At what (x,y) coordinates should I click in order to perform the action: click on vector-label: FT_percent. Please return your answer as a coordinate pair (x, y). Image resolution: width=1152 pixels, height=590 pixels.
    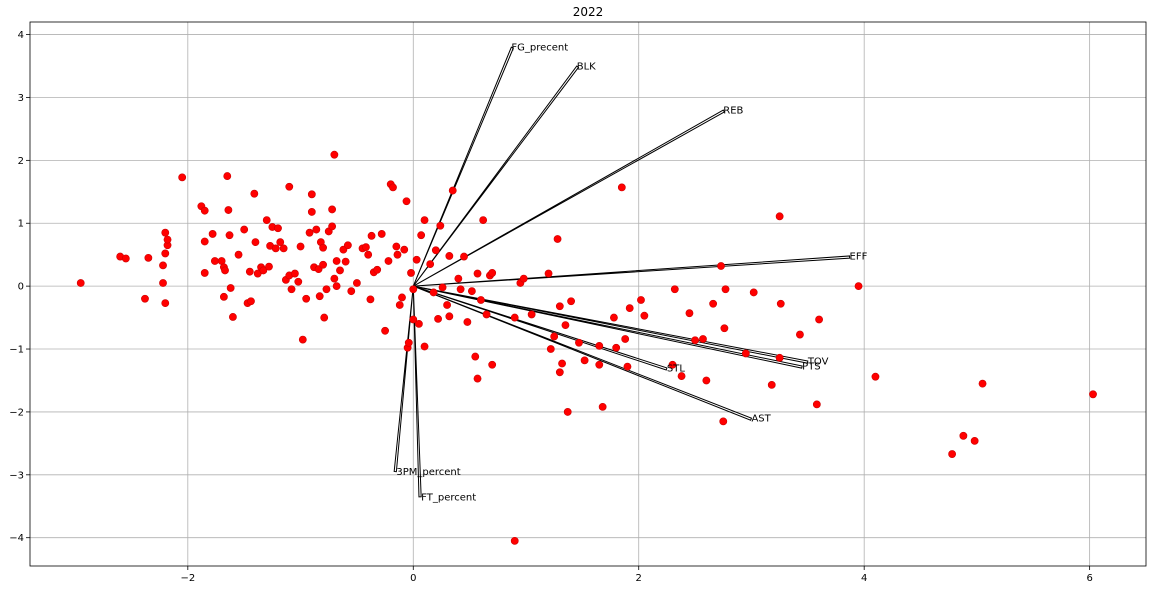
    Looking at the image, I should click on (448, 497).